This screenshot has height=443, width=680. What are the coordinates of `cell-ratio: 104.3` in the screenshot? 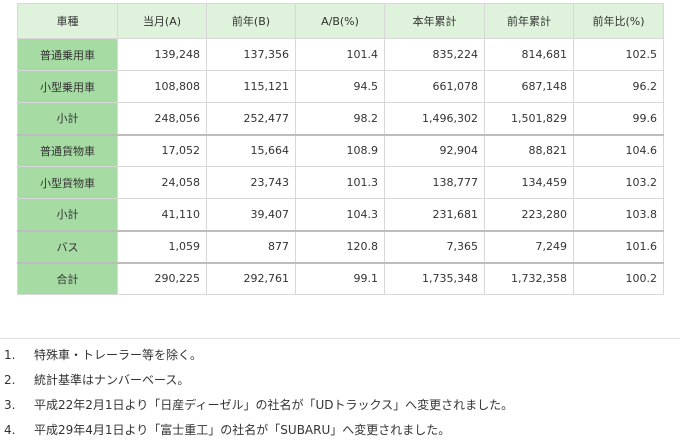 It's located at (340, 214).